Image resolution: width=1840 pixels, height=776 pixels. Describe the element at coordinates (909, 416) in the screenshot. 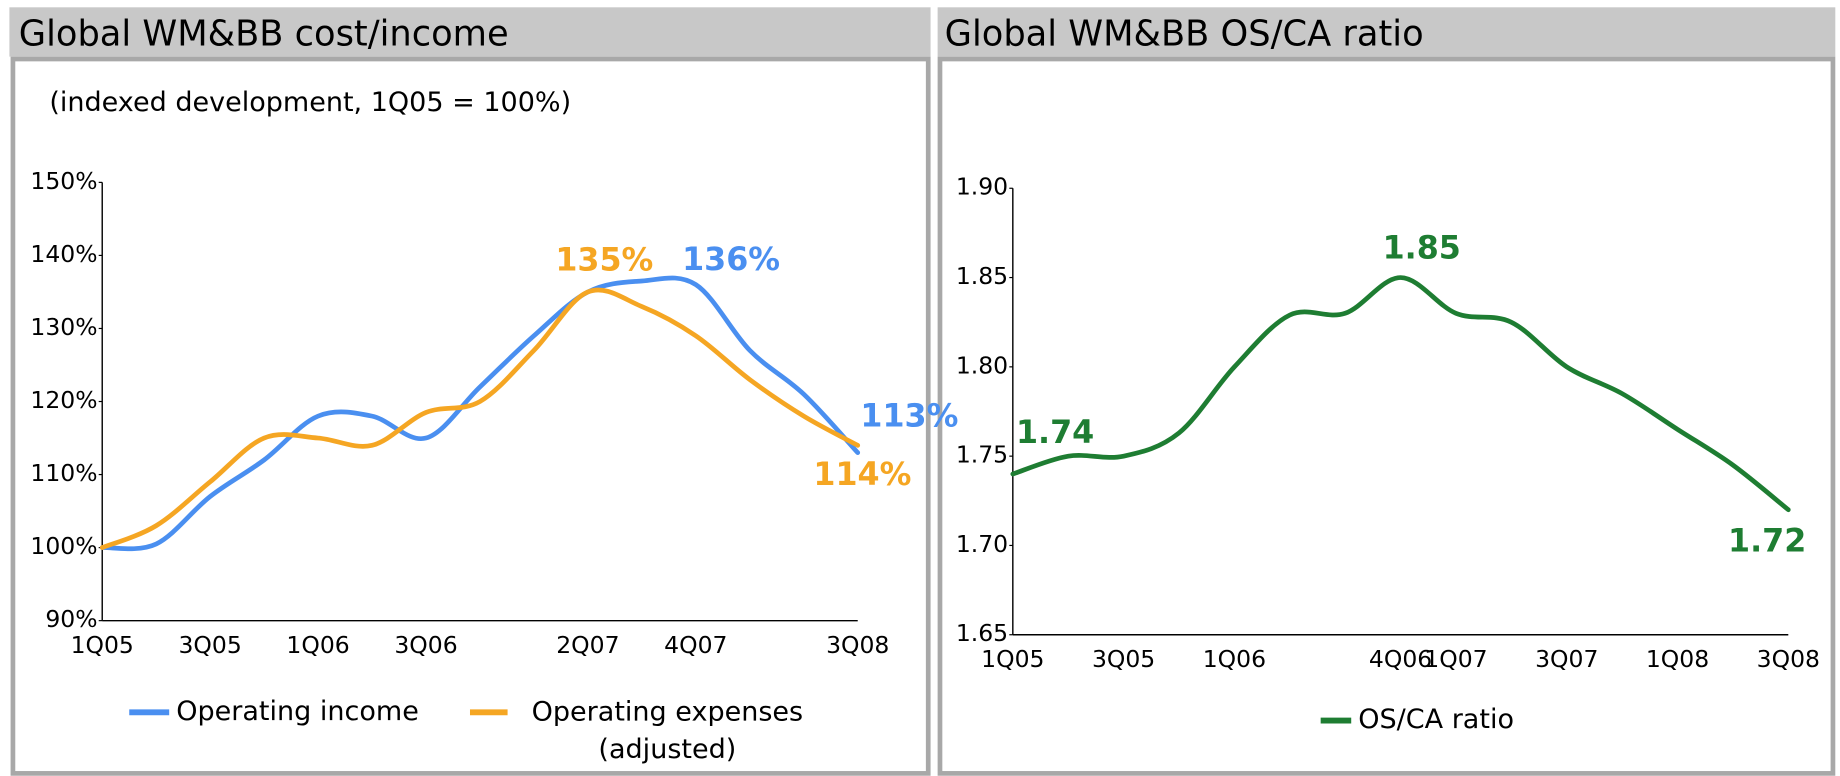

I see `data-label: 113%` at that location.